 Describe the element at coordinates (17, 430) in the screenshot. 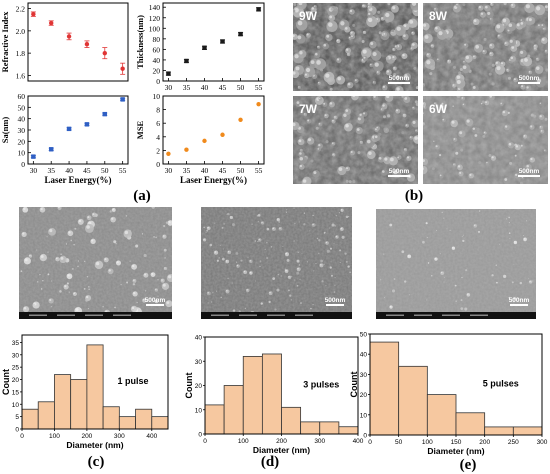

I see `y-tick-label: 0` at that location.